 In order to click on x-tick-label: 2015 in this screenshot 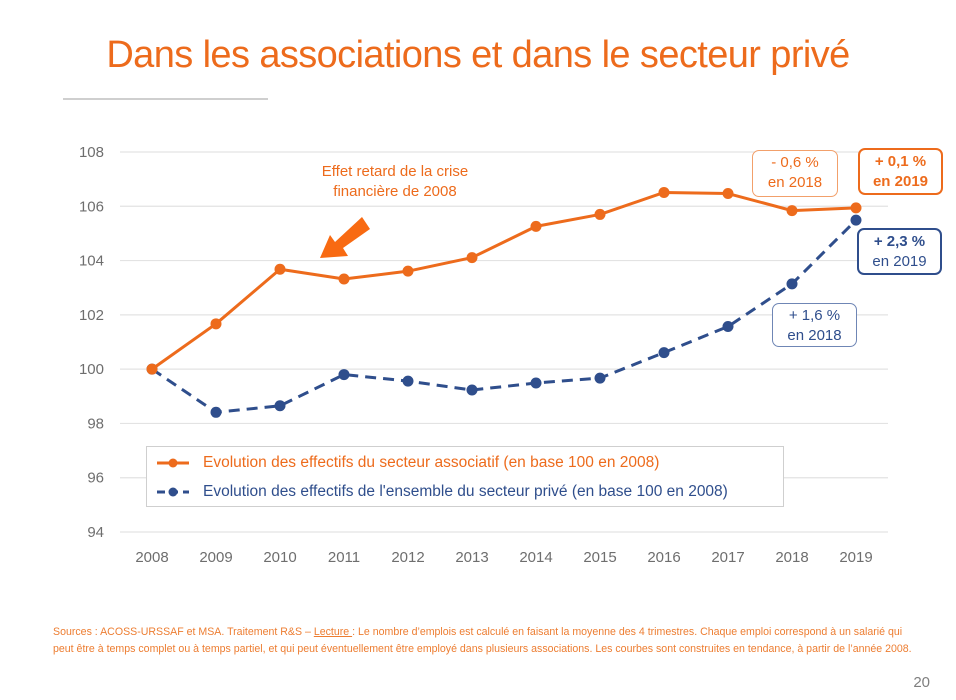, I will do `click(599, 557)`.